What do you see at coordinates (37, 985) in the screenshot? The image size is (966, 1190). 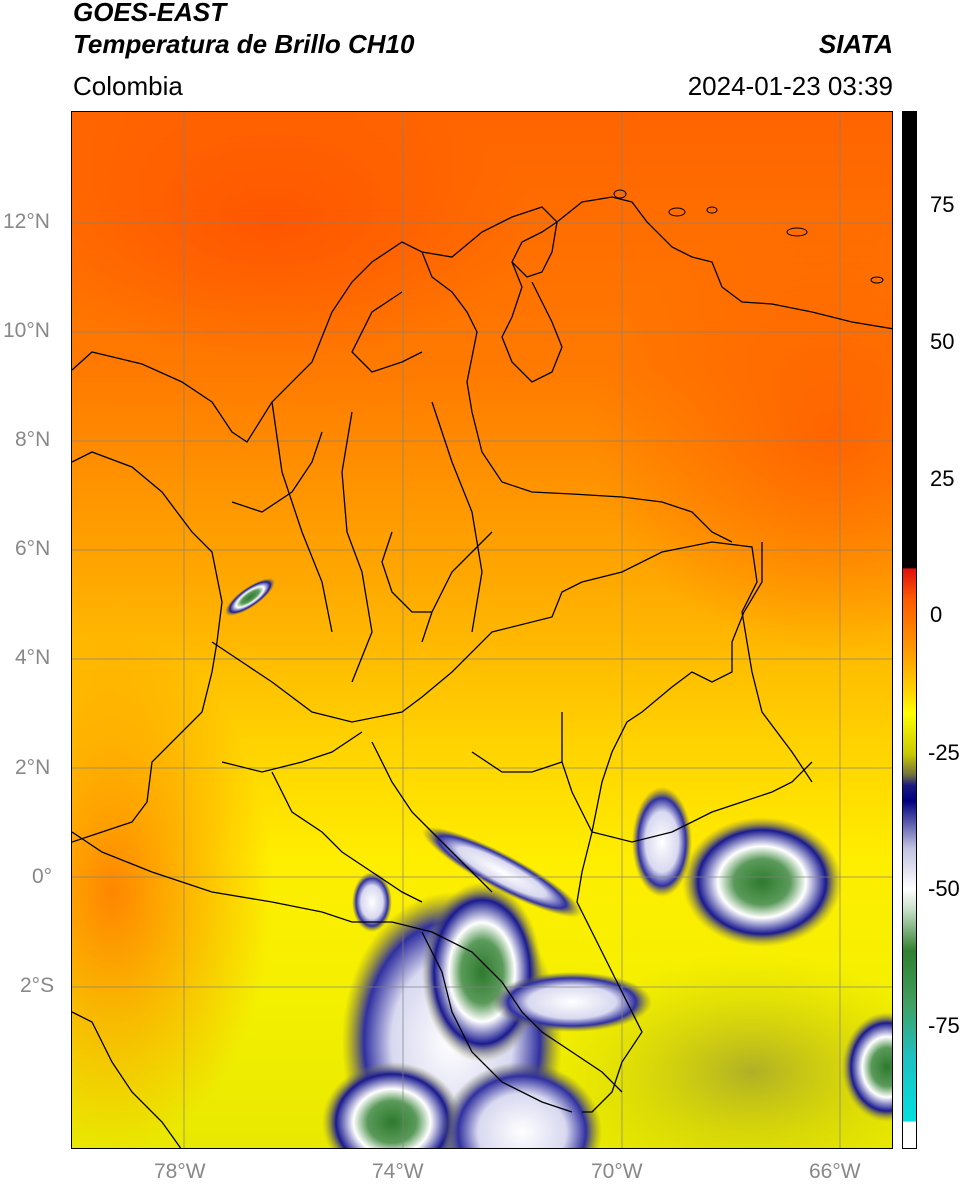 I see `lat-tick-2s: 2°S` at bounding box center [37, 985].